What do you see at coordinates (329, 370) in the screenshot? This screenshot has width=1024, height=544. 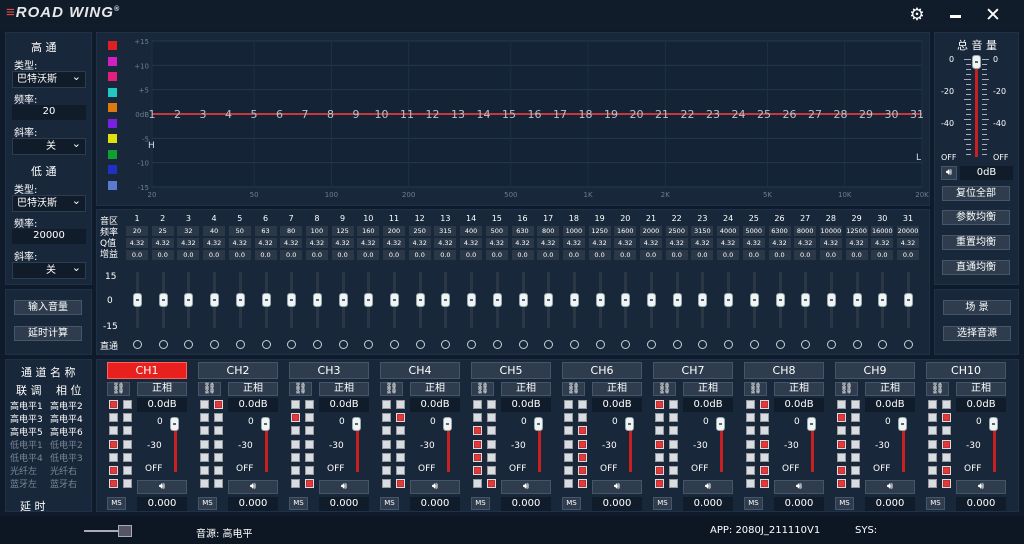 I see `ch3-button: CH3` at bounding box center [329, 370].